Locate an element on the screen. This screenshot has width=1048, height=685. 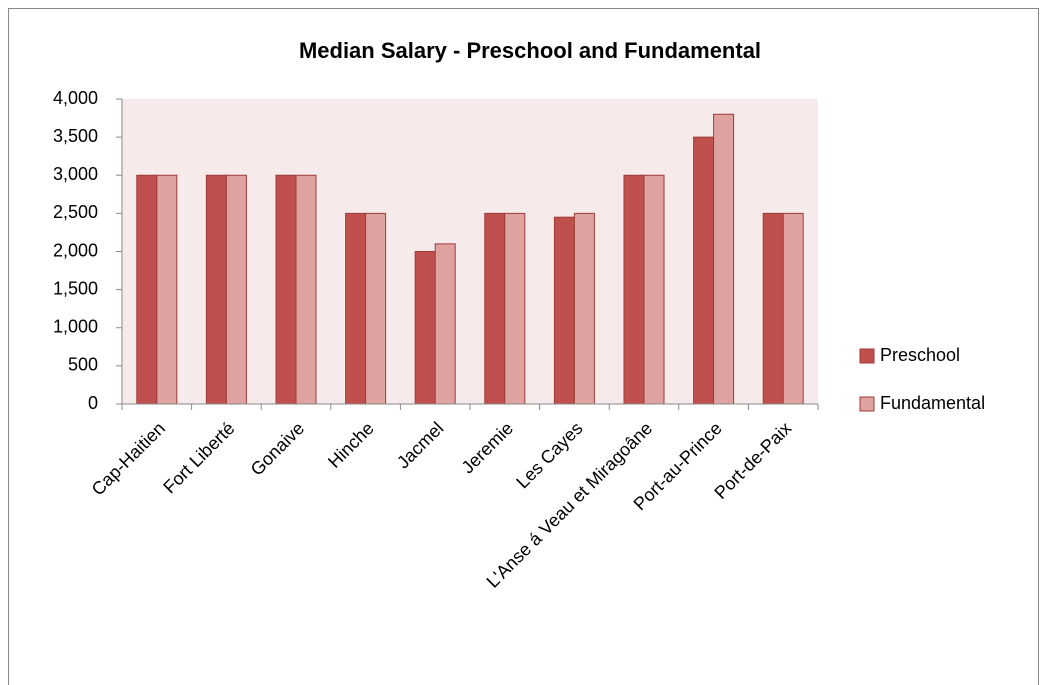
y-tick-label: 1,000 is located at coordinates (75, 327).